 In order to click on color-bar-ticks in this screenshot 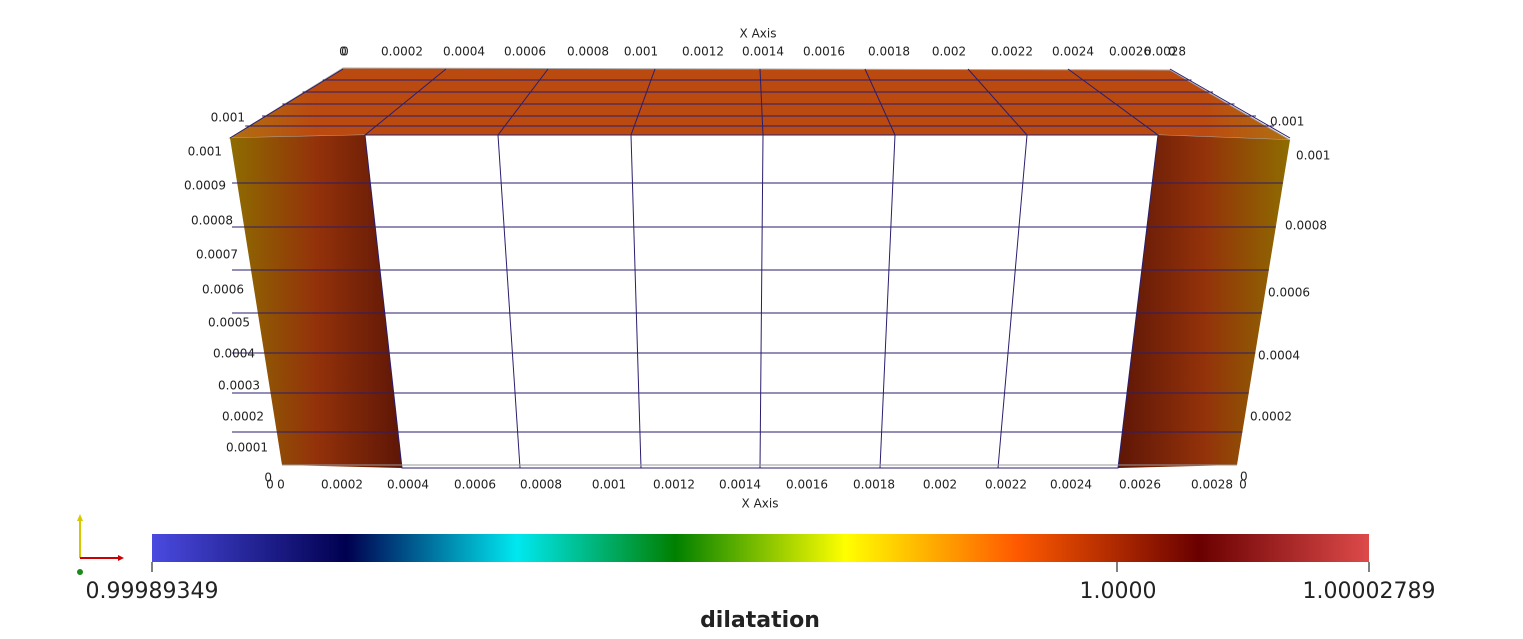, I will do `click(760, 567)`.